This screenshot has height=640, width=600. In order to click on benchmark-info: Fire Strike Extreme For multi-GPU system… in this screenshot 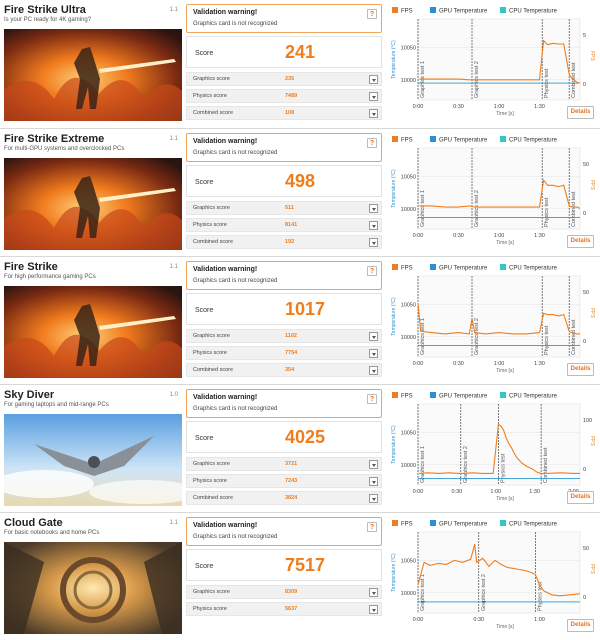, I will do `click(93, 192)`.